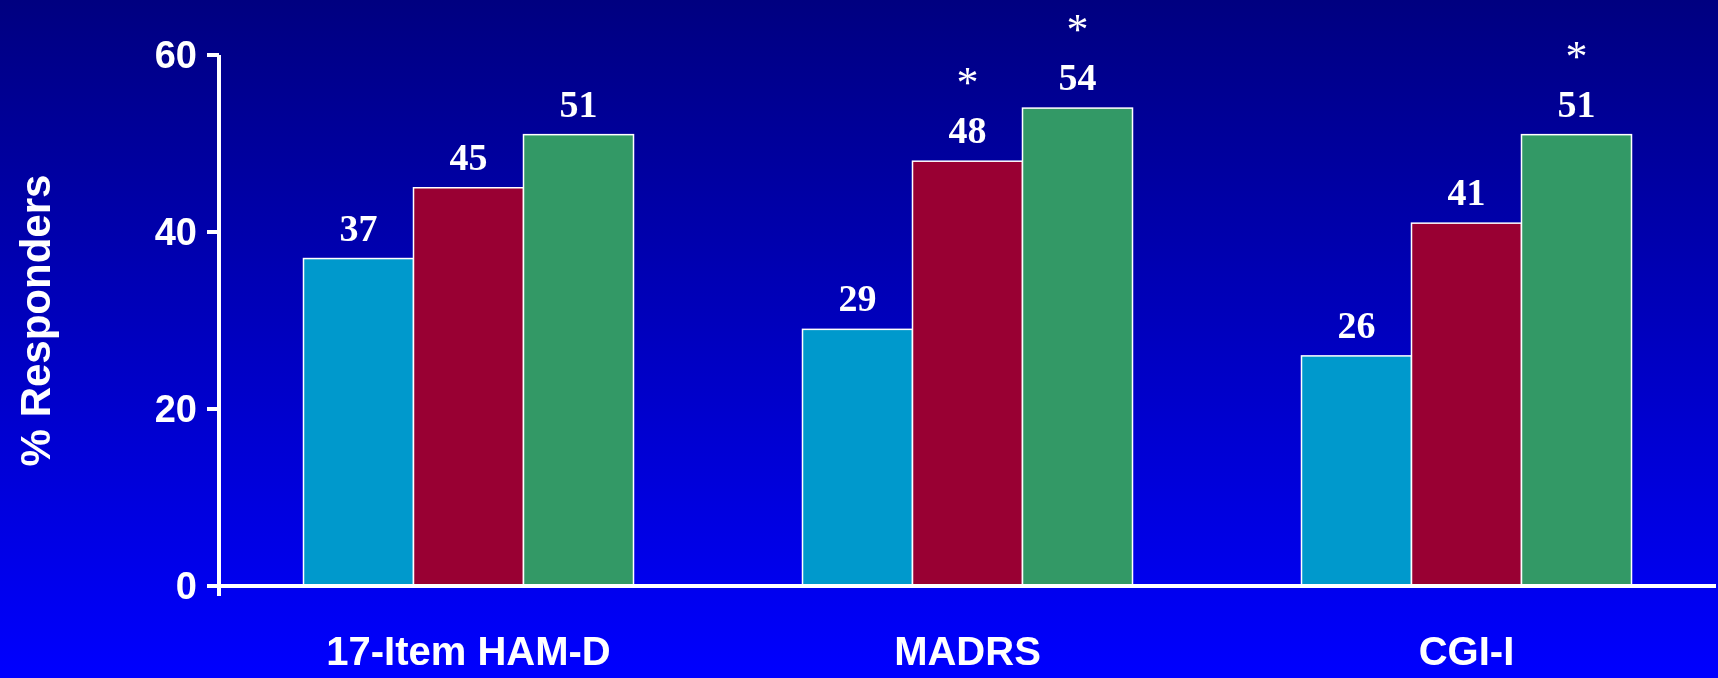 The height and width of the screenshot is (678, 1718). I want to click on data-label: 45, so click(468, 156).